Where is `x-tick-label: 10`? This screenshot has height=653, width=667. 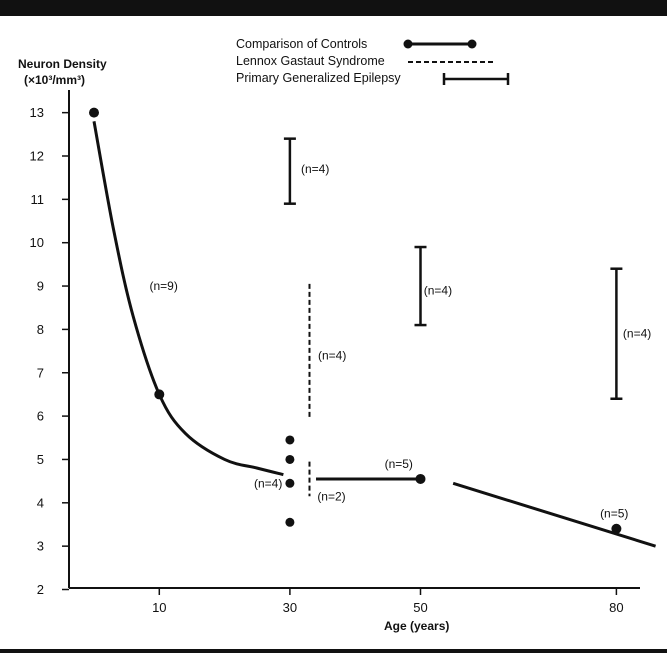
x-tick-label: 10 is located at coordinates (159, 607).